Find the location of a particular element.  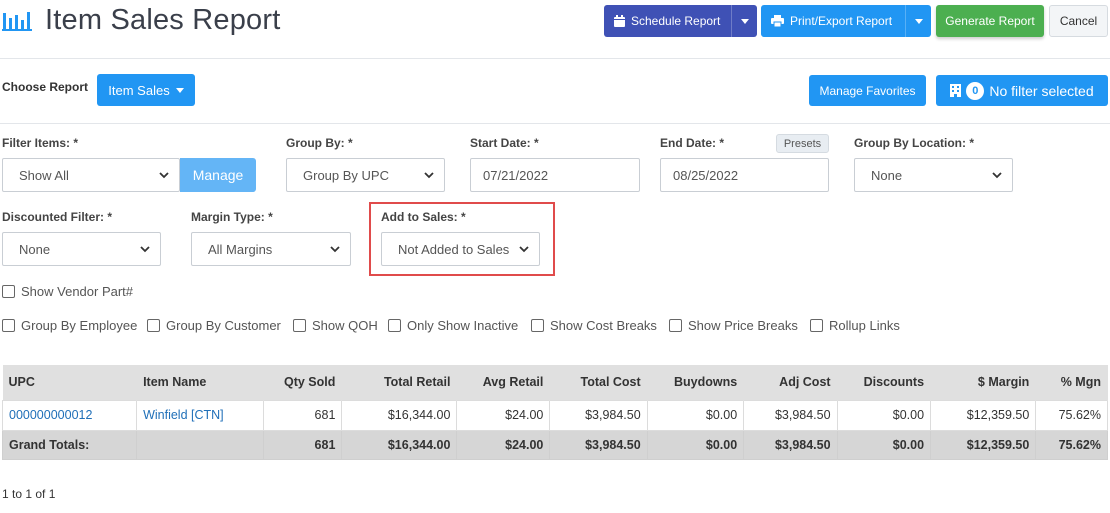

highlight-box is located at coordinates (462, 239).